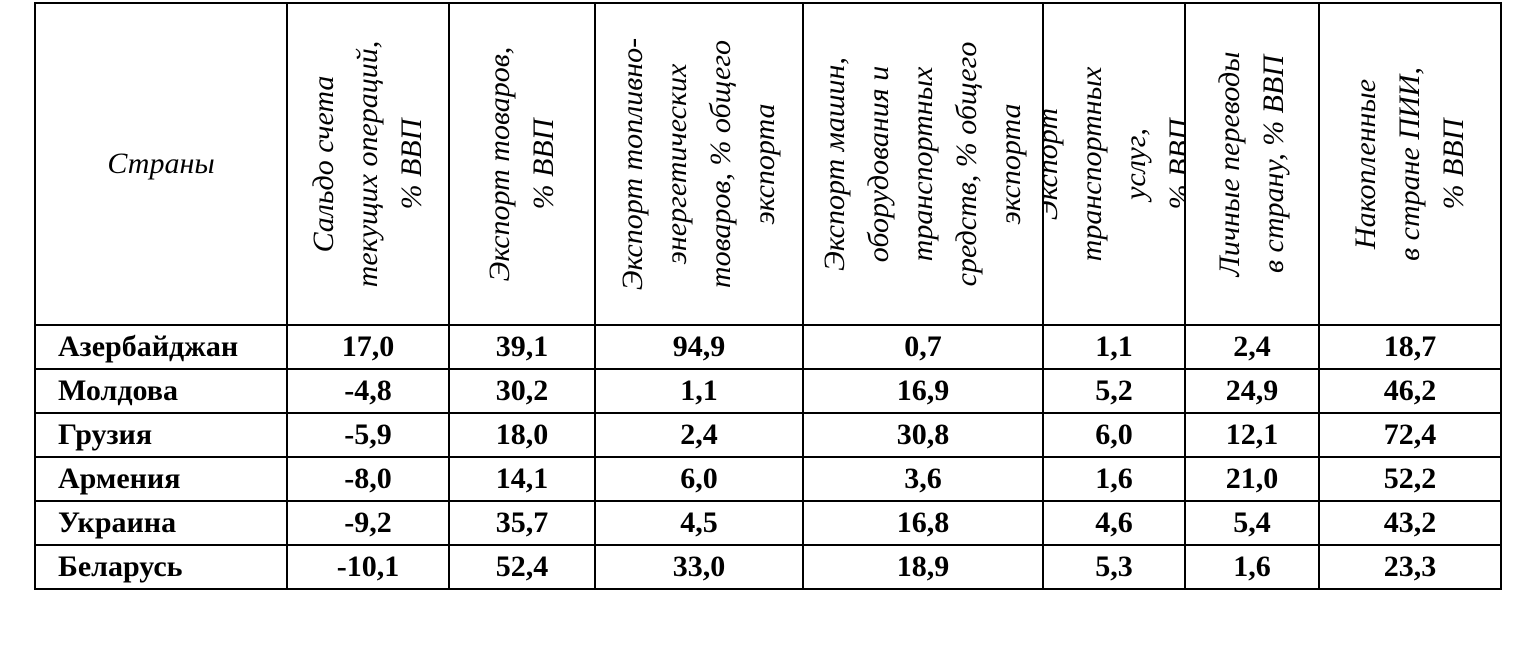 The height and width of the screenshot is (646, 1535). I want to click on column-header-text: Личные переводы в страну, % ВВП, so click(1251, 164).